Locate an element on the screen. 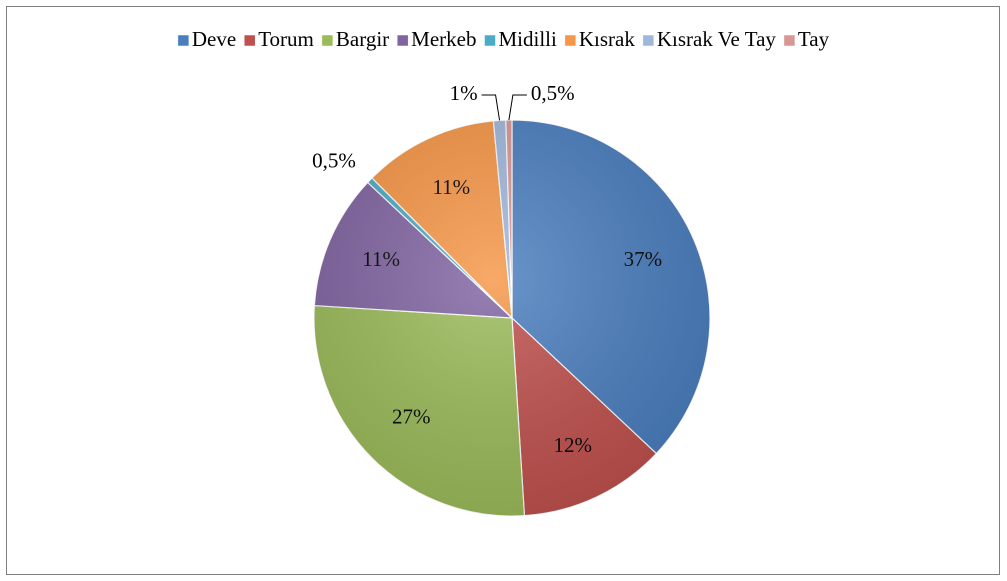 The image size is (1007, 581). legend-label: Deve is located at coordinates (214, 39).